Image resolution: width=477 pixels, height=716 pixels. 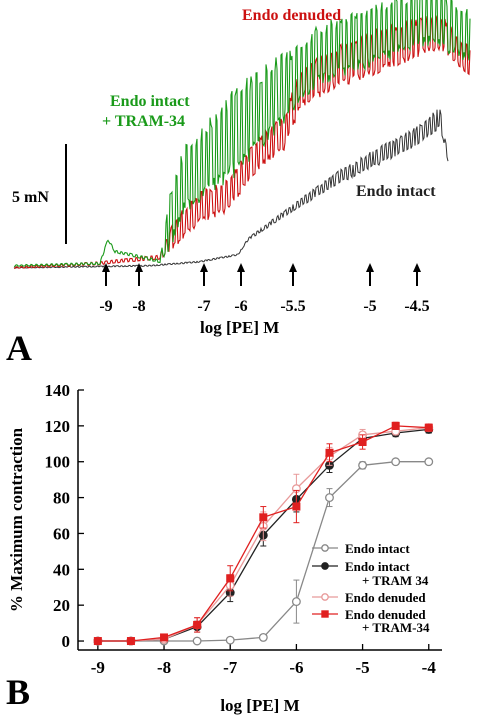 What do you see at coordinates (416, 306) in the screenshot?
I see `arrow-label: -4.5` at bounding box center [416, 306].